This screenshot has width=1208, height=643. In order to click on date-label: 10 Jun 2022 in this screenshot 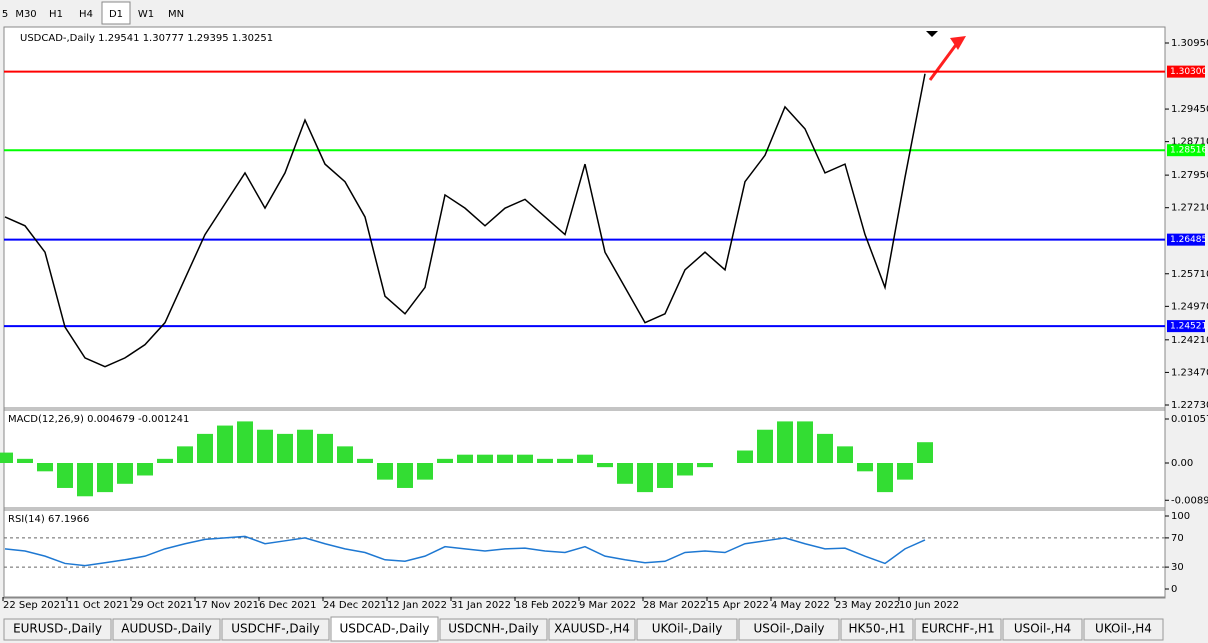, I will do `click(929, 605)`.